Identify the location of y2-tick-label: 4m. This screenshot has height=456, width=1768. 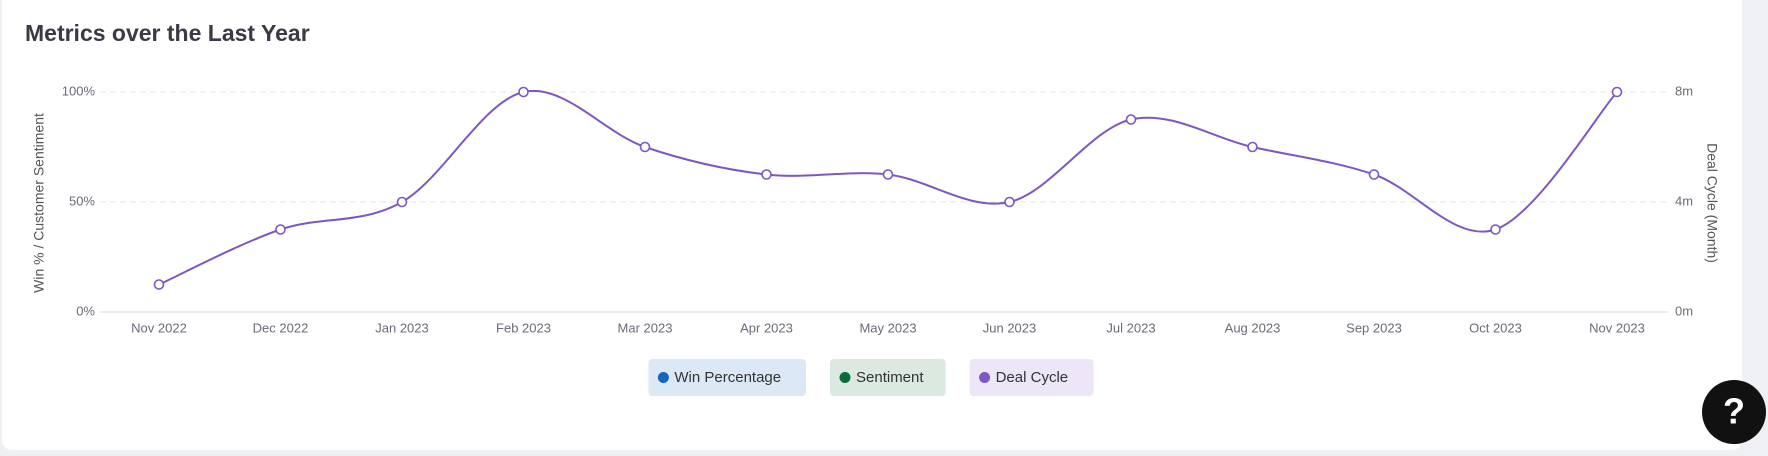
(1684, 200).